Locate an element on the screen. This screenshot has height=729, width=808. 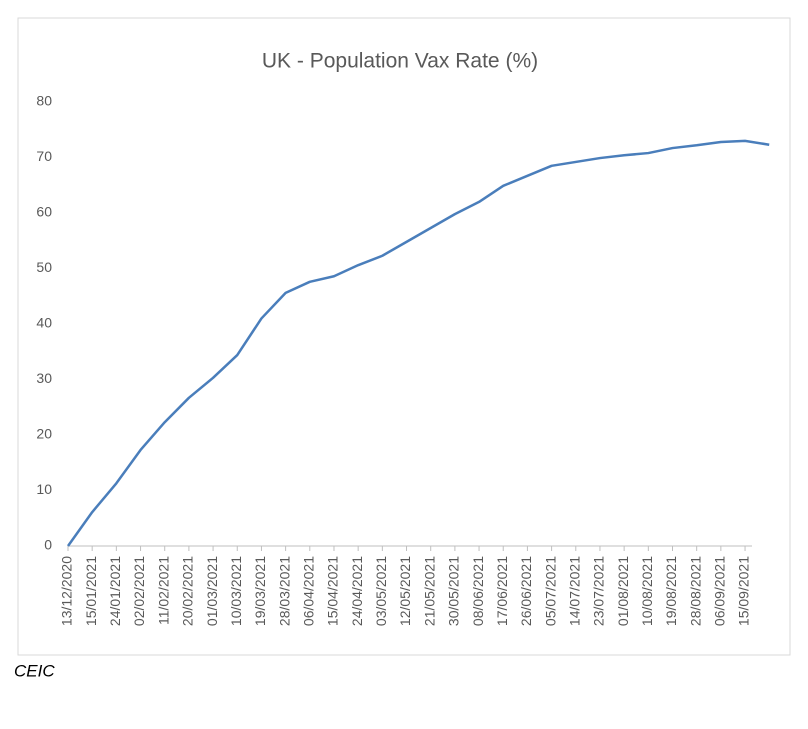
y-tick-label: 80 is located at coordinates (44, 101).